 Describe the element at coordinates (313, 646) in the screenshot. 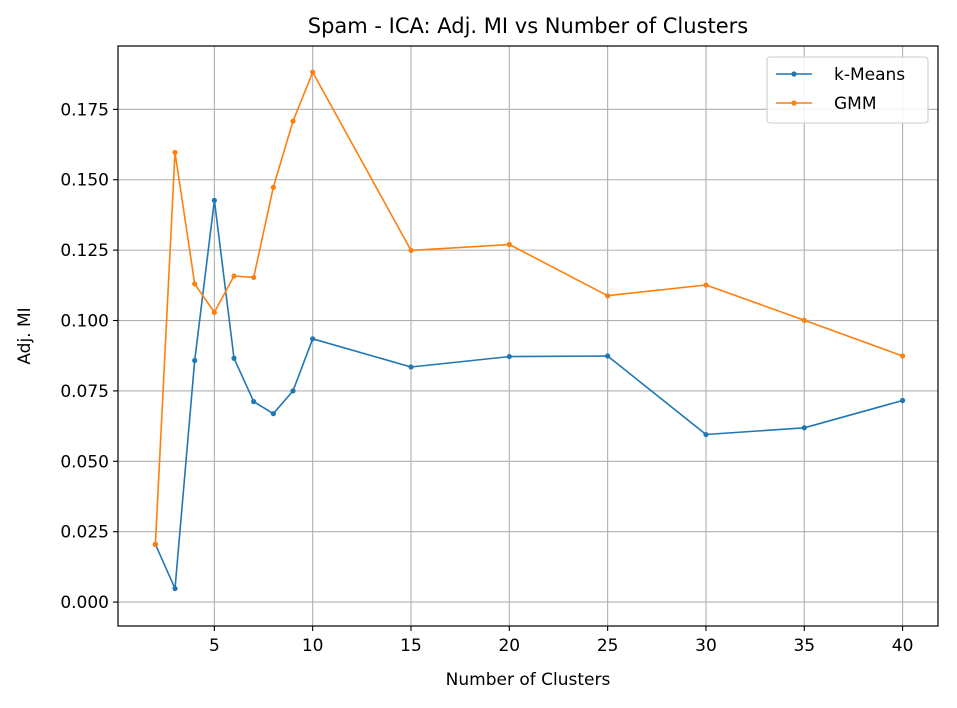

I see `x-tick-label: 10` at that location.